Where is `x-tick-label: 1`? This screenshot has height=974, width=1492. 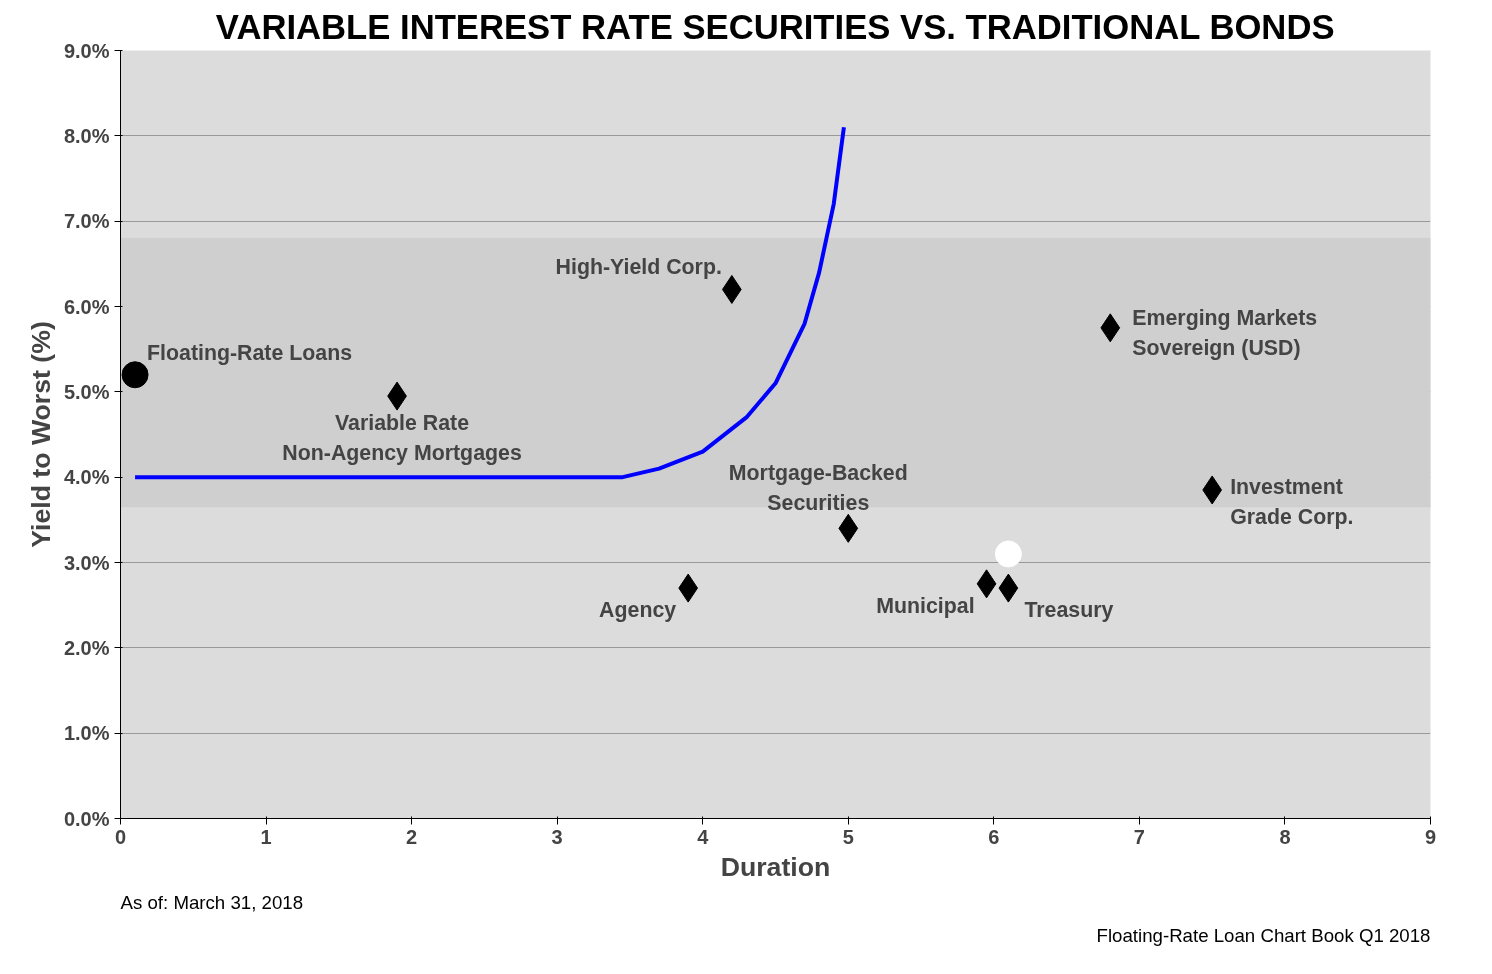 x-tick-label: 1 is located at coordinates (266, 836).